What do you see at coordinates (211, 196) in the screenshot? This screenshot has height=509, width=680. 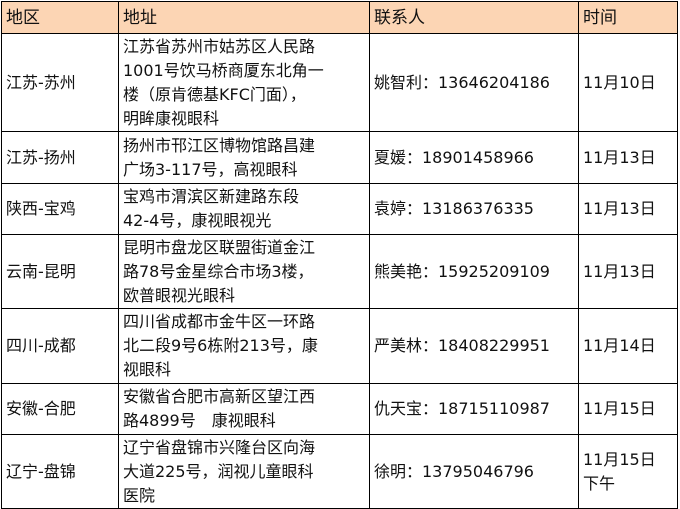 I see `address-line: 宝鸡市渭滨区新建路东段` at bounding box center [211, 196].